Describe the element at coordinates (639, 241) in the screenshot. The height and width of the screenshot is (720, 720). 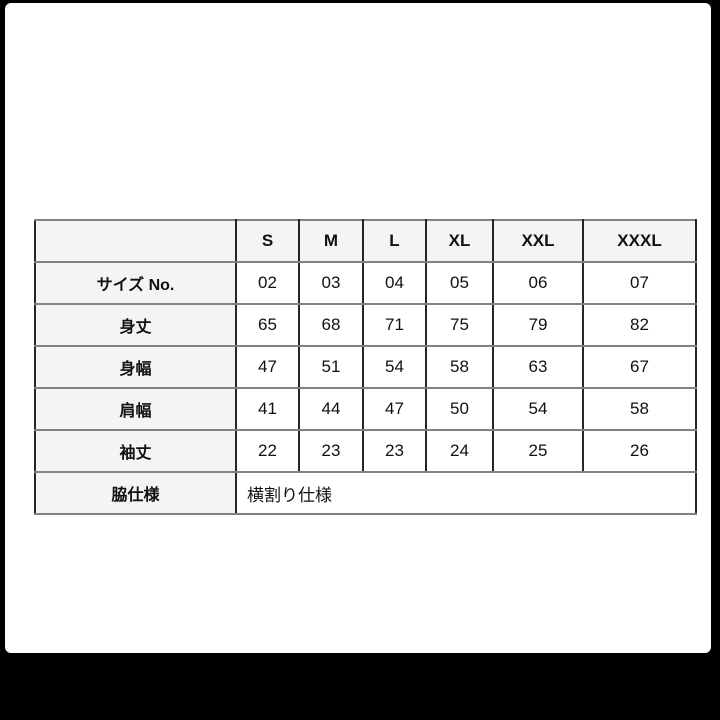
I see `column-header-xxxl: XXXL` at that location.